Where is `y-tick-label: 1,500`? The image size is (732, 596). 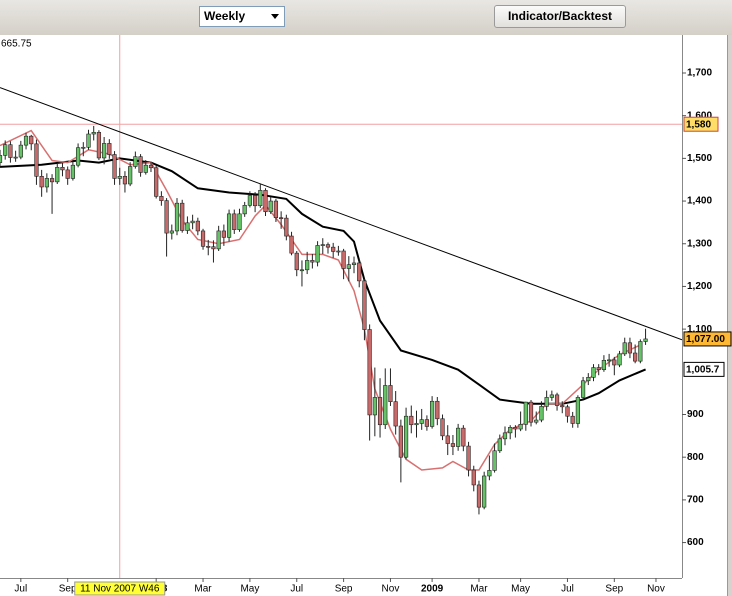
y-tick-label: 1,500 is located at coordinates (699, 158).